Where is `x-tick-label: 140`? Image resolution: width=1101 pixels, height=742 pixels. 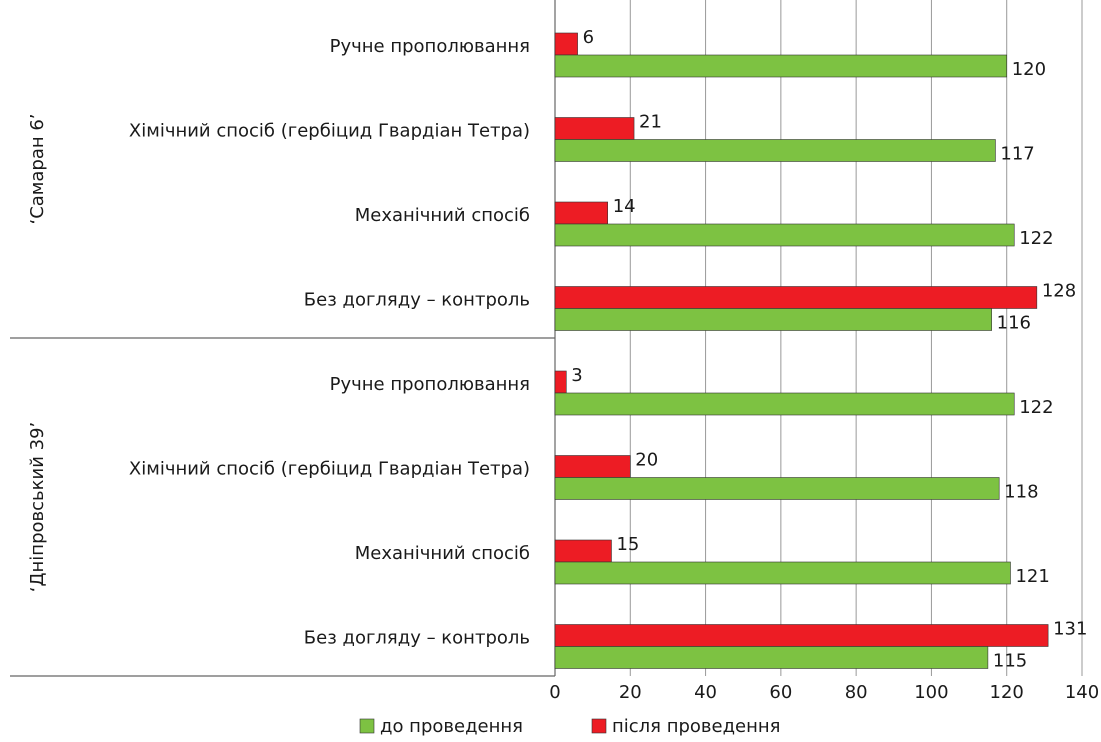 x-tick-label: 140 is located at coordinates (1082, 692).